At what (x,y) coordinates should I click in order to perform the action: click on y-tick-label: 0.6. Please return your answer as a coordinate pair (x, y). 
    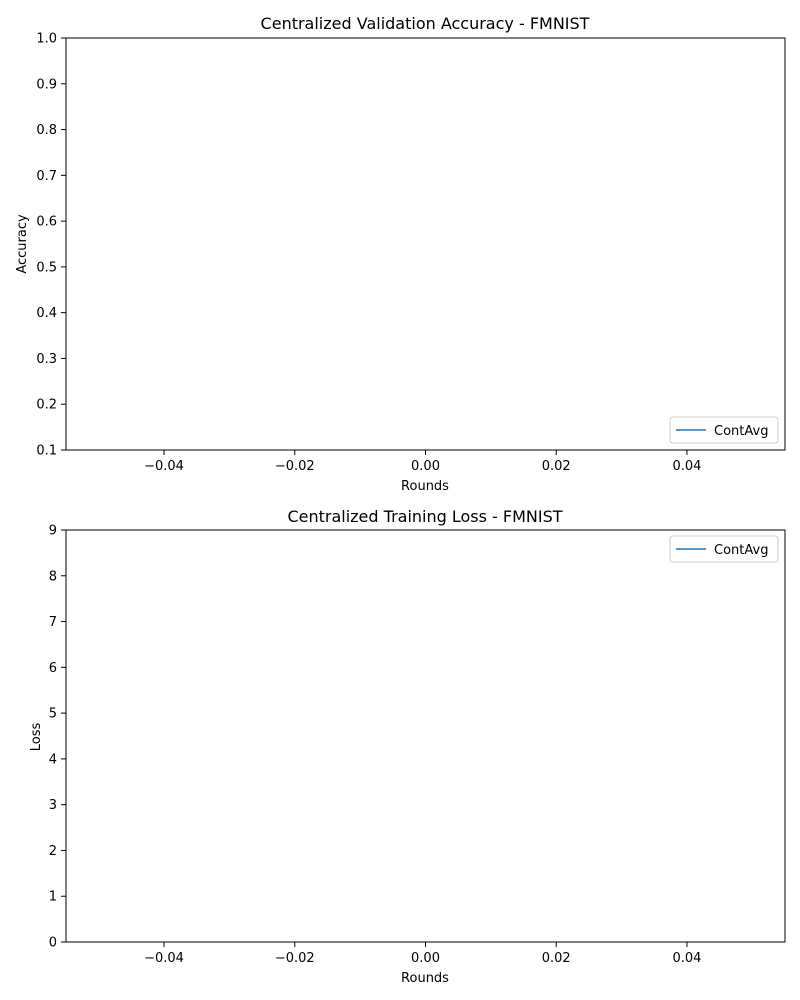
    Looking at the image, I should click on (46, 222).